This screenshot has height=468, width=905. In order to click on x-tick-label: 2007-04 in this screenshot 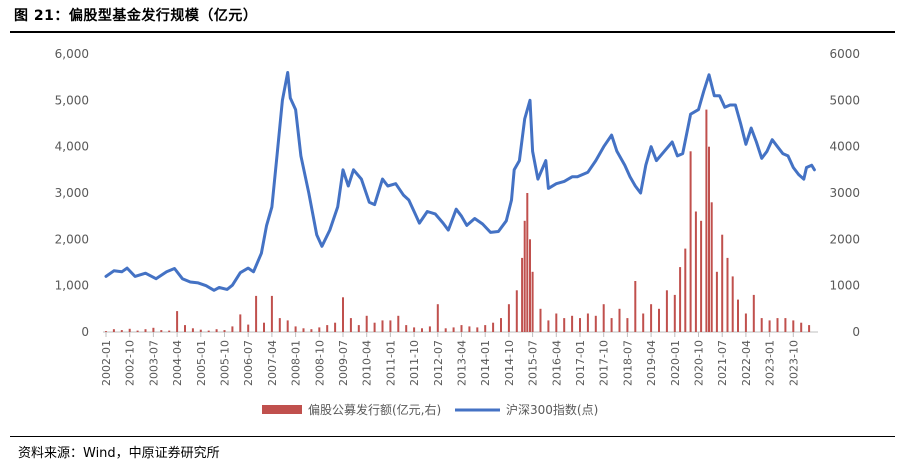, I will do `click(272, 363)`.